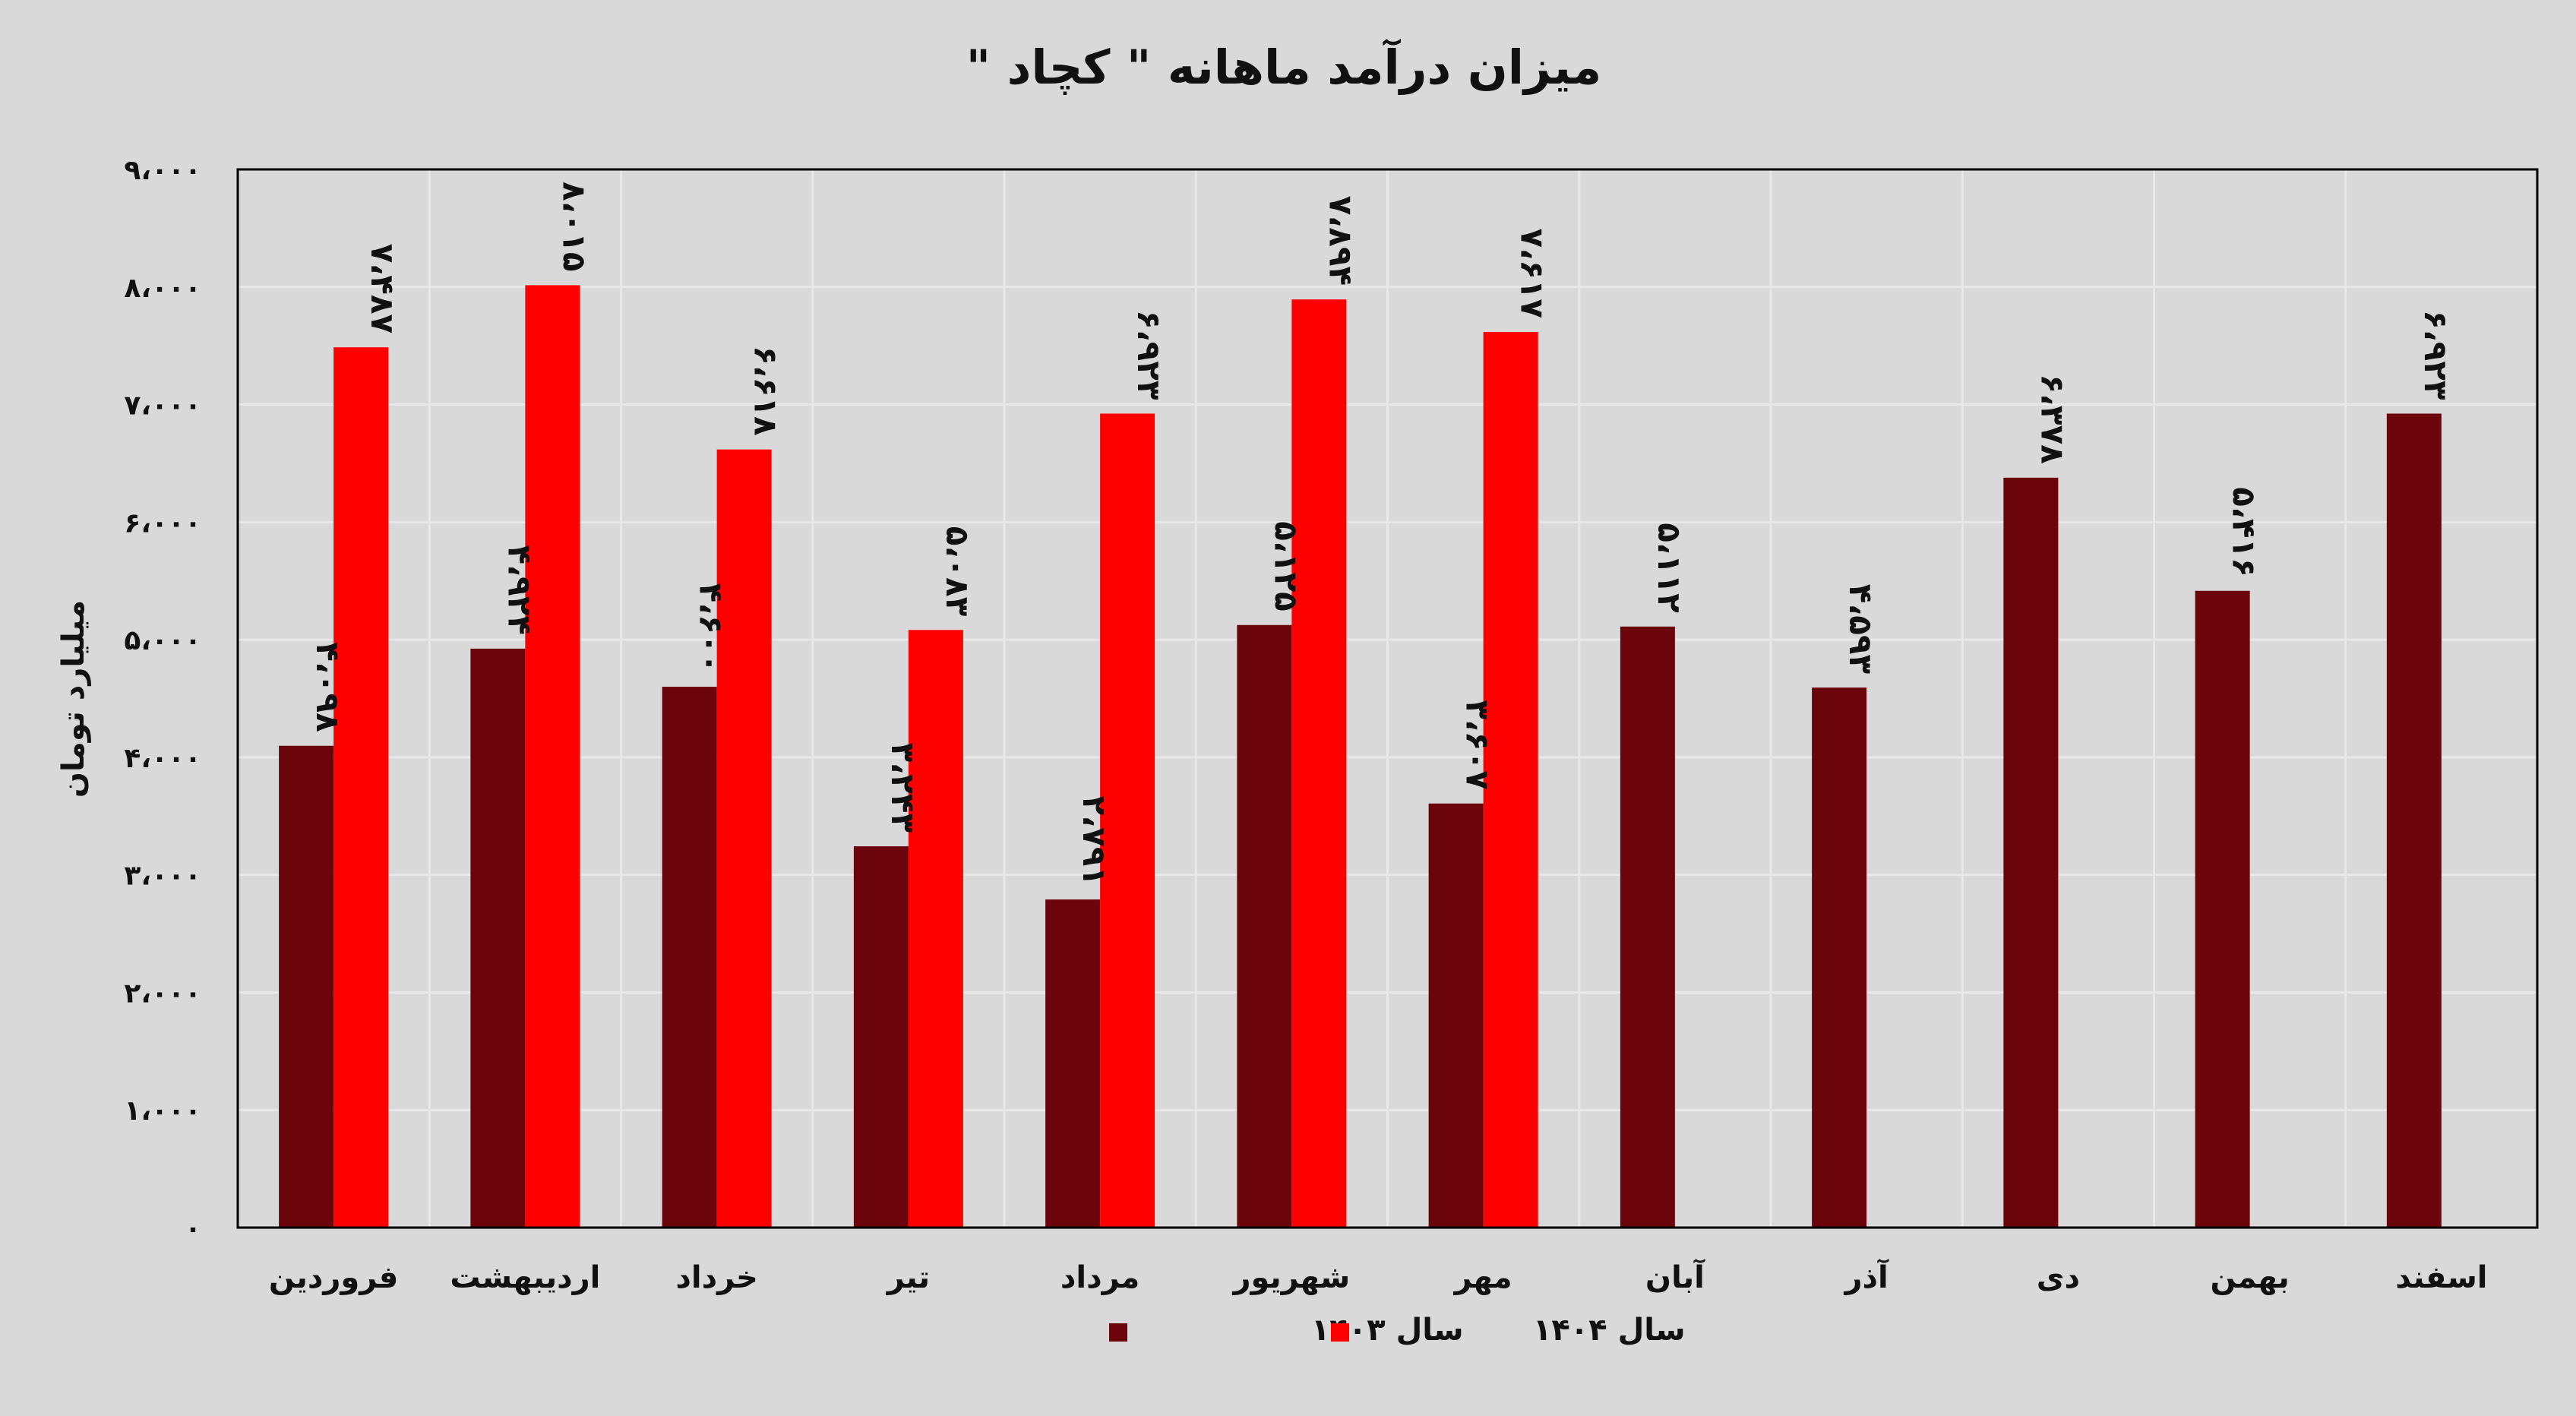 This screenshot has width=2576, height=1416. Describe the element at coordinates (382, 289) in the screenshot. I see `data-label: ۷،۴۸۷` at that location.